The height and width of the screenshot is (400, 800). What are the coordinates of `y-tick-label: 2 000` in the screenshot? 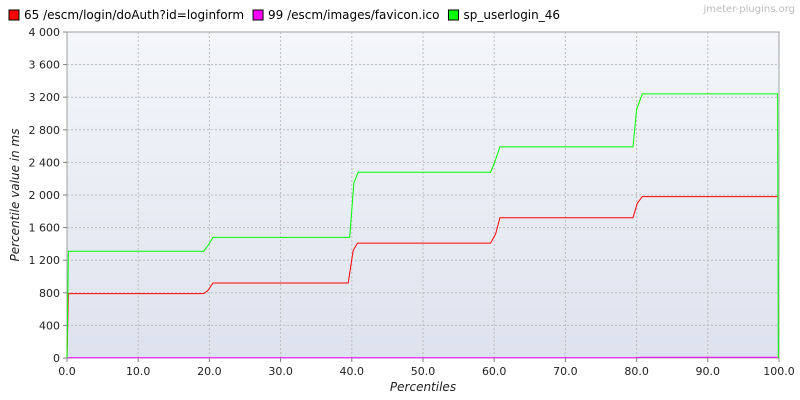 It's located at (45, 195).